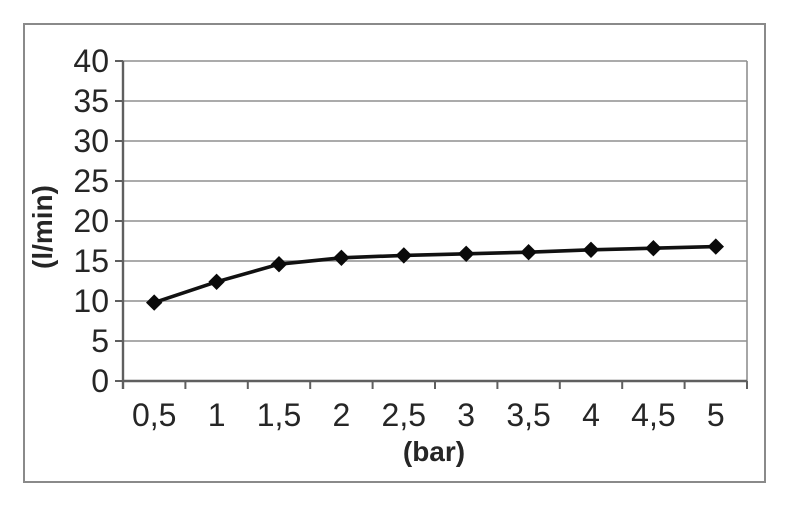  I want to click on y-axis-title: (l/min), so click(42, 227).